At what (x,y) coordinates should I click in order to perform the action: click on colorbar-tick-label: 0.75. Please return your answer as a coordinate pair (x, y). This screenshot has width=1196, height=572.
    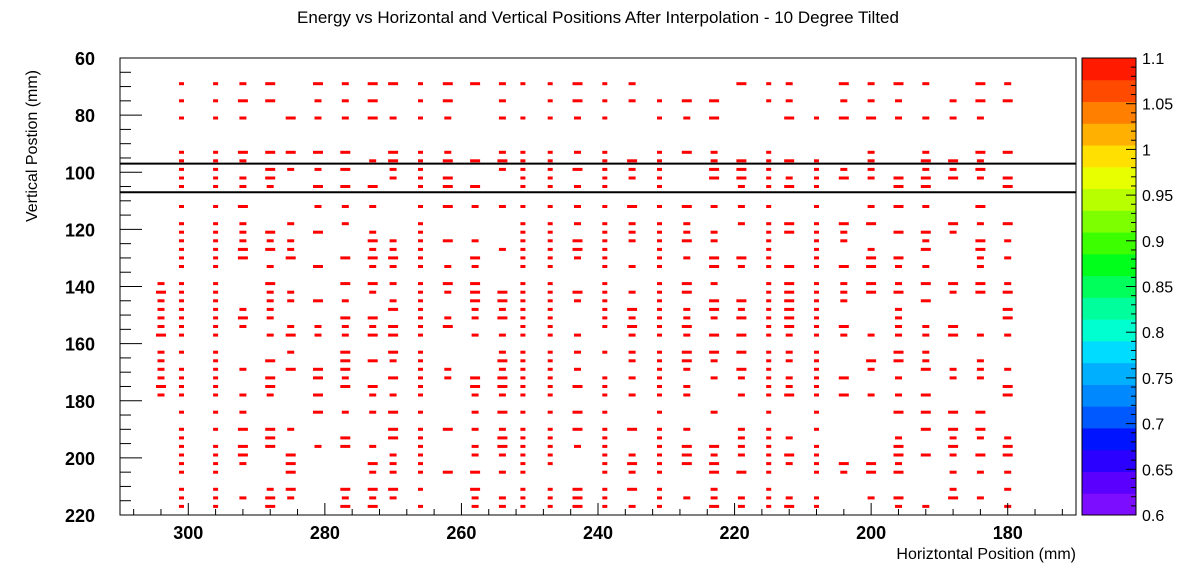
    Looking at the image, I should click on (1157, 379).